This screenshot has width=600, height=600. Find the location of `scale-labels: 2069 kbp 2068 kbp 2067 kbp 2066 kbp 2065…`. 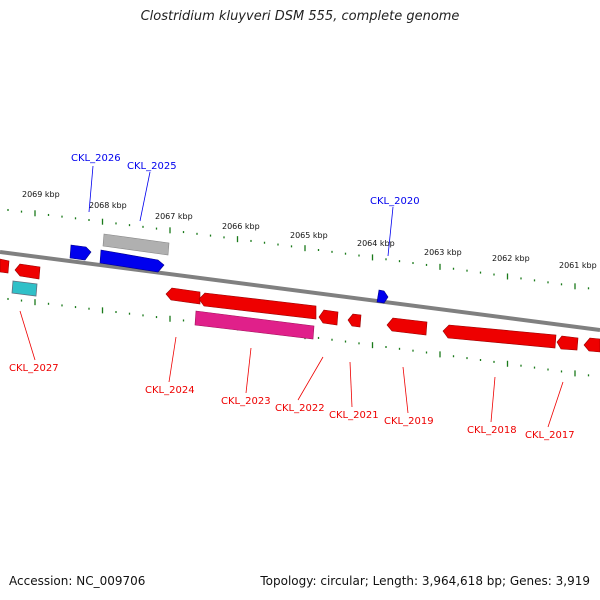

scale-labels: 2069 kbp 2068 kbp 2067 kbp 2066 kbp 2065… is located at coordinates (309, 230).